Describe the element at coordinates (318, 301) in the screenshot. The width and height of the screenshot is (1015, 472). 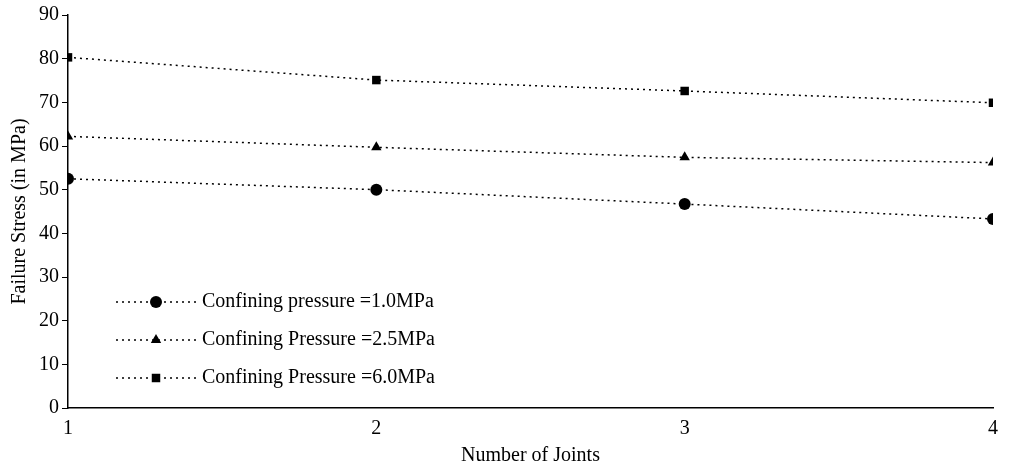
I see `legend-label: Confining pressure =1.0MPa` at that location.